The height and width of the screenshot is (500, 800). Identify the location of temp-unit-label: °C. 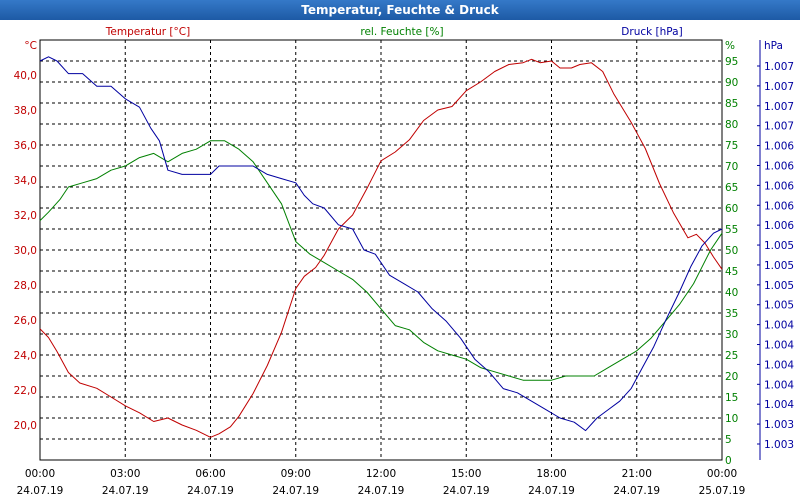
(30, 46).